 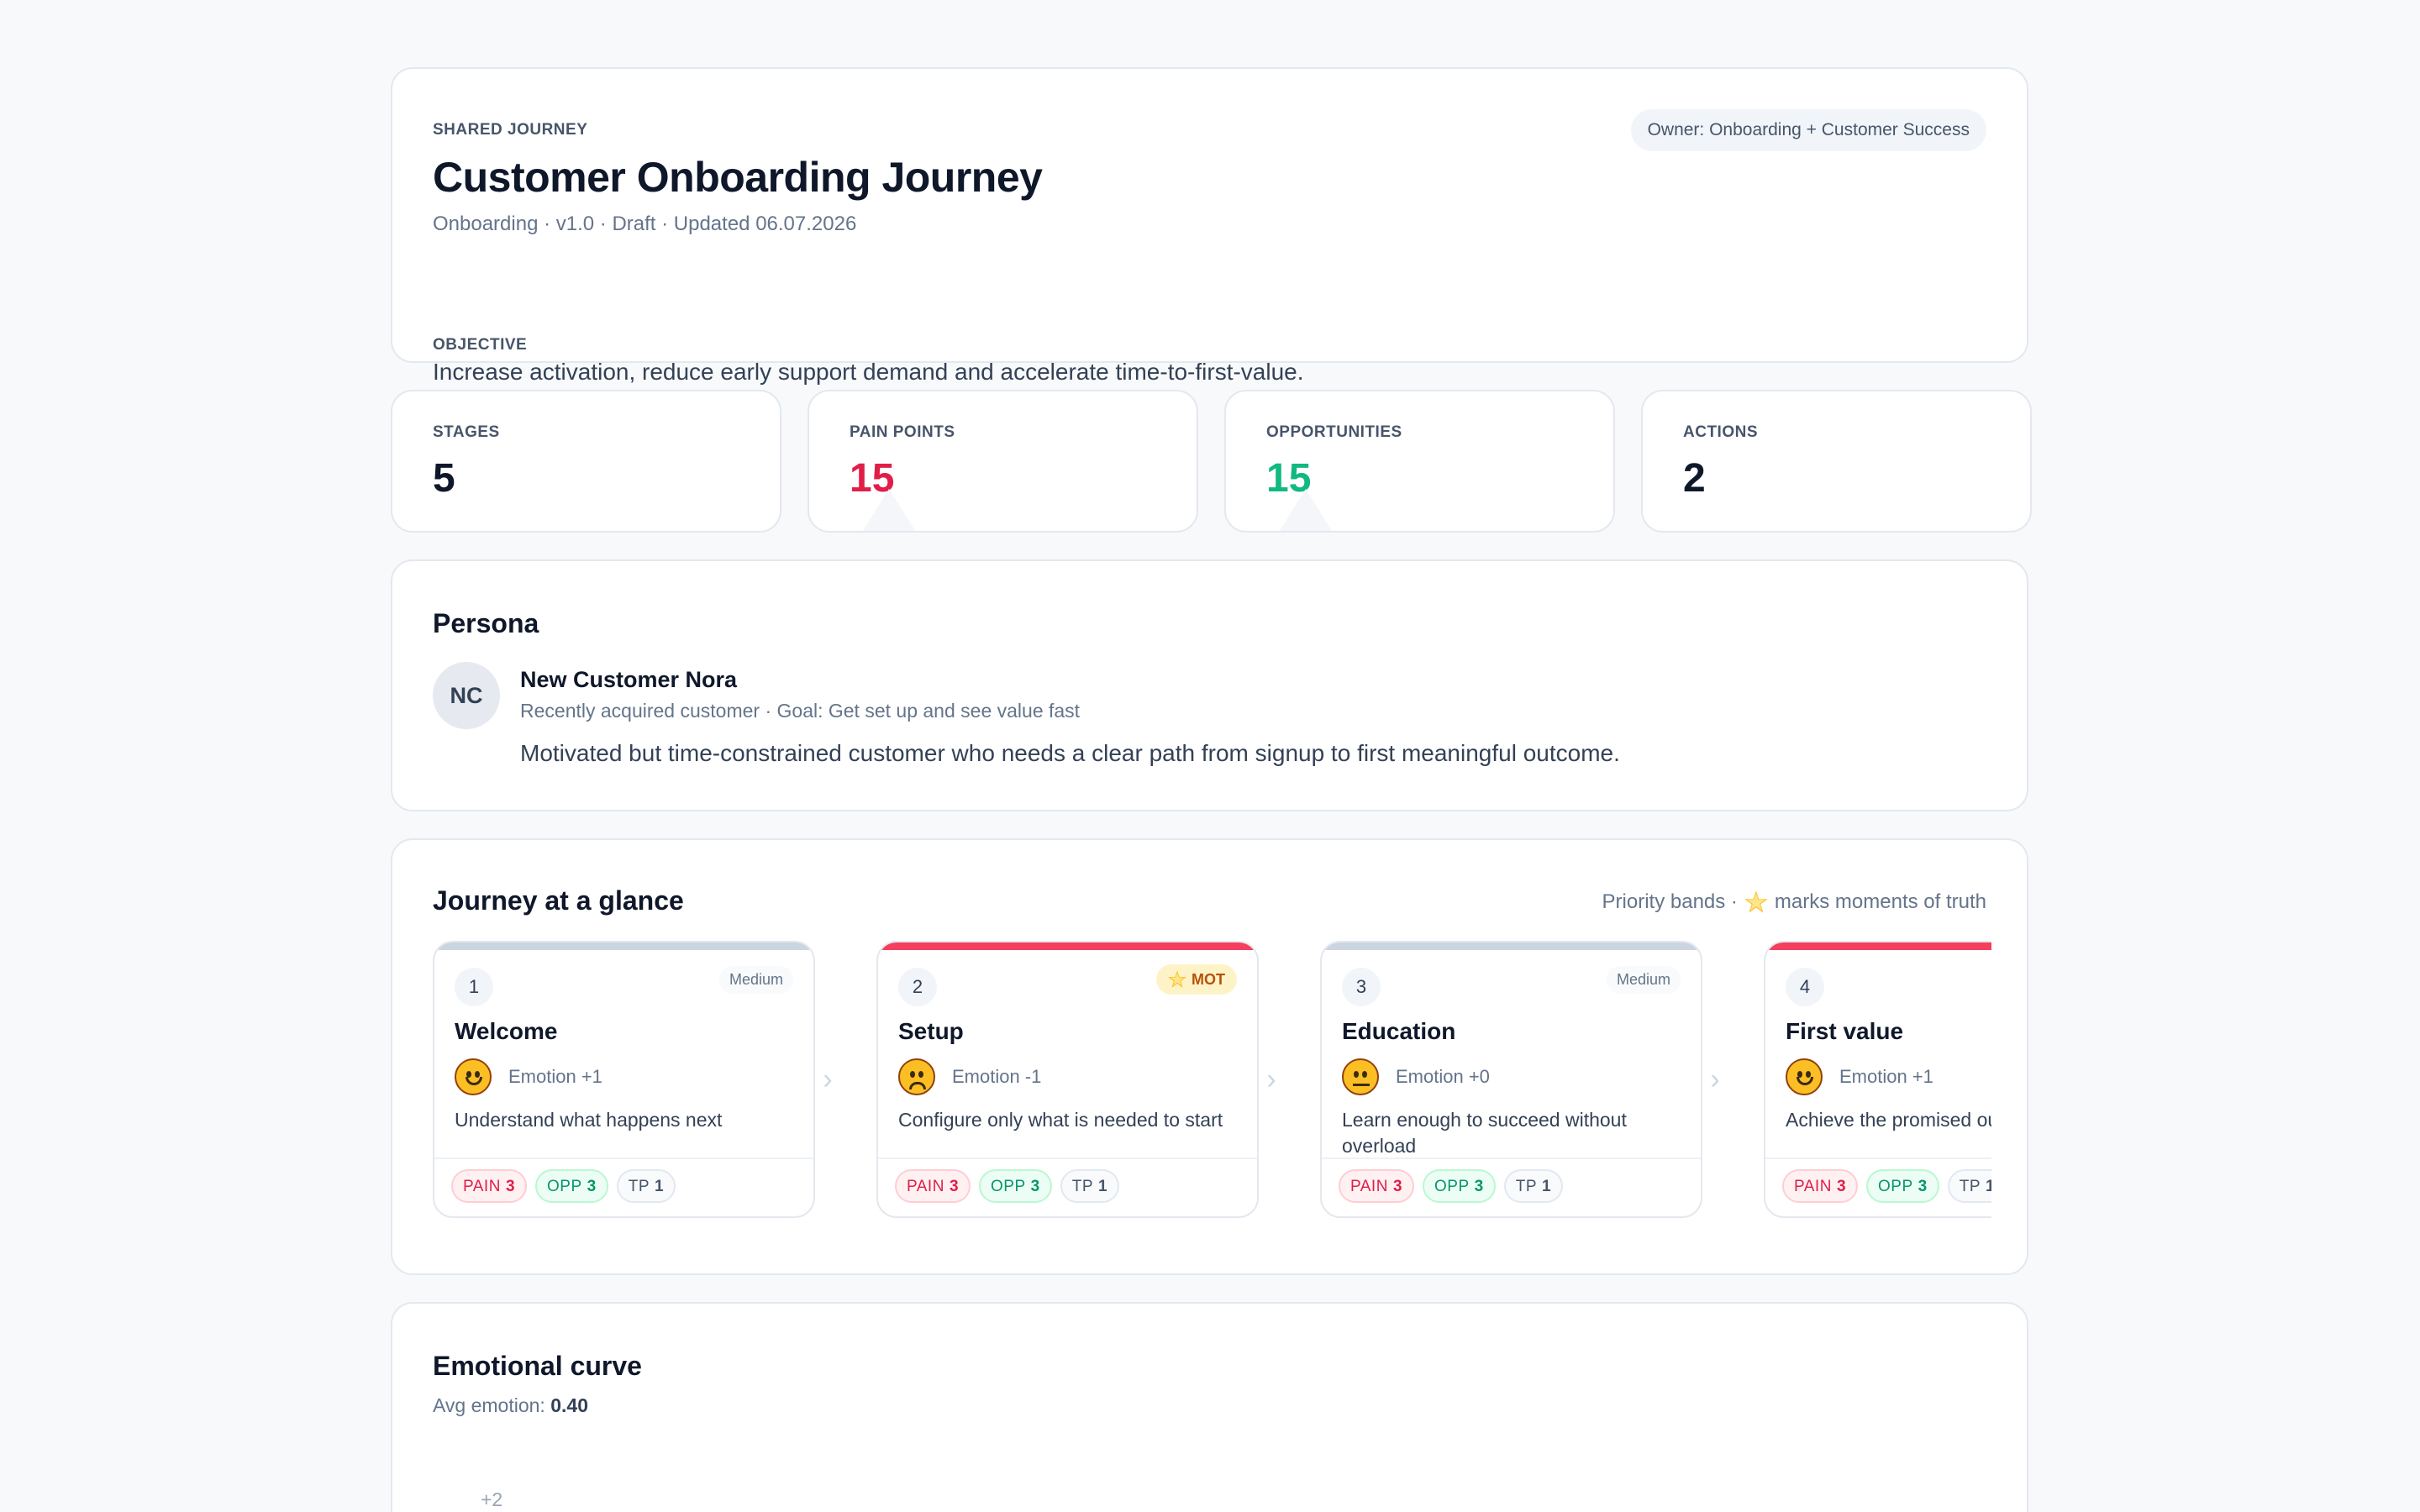 I want to click on legend-suffix: marks moments of truth, so click(x=1880, y=901).